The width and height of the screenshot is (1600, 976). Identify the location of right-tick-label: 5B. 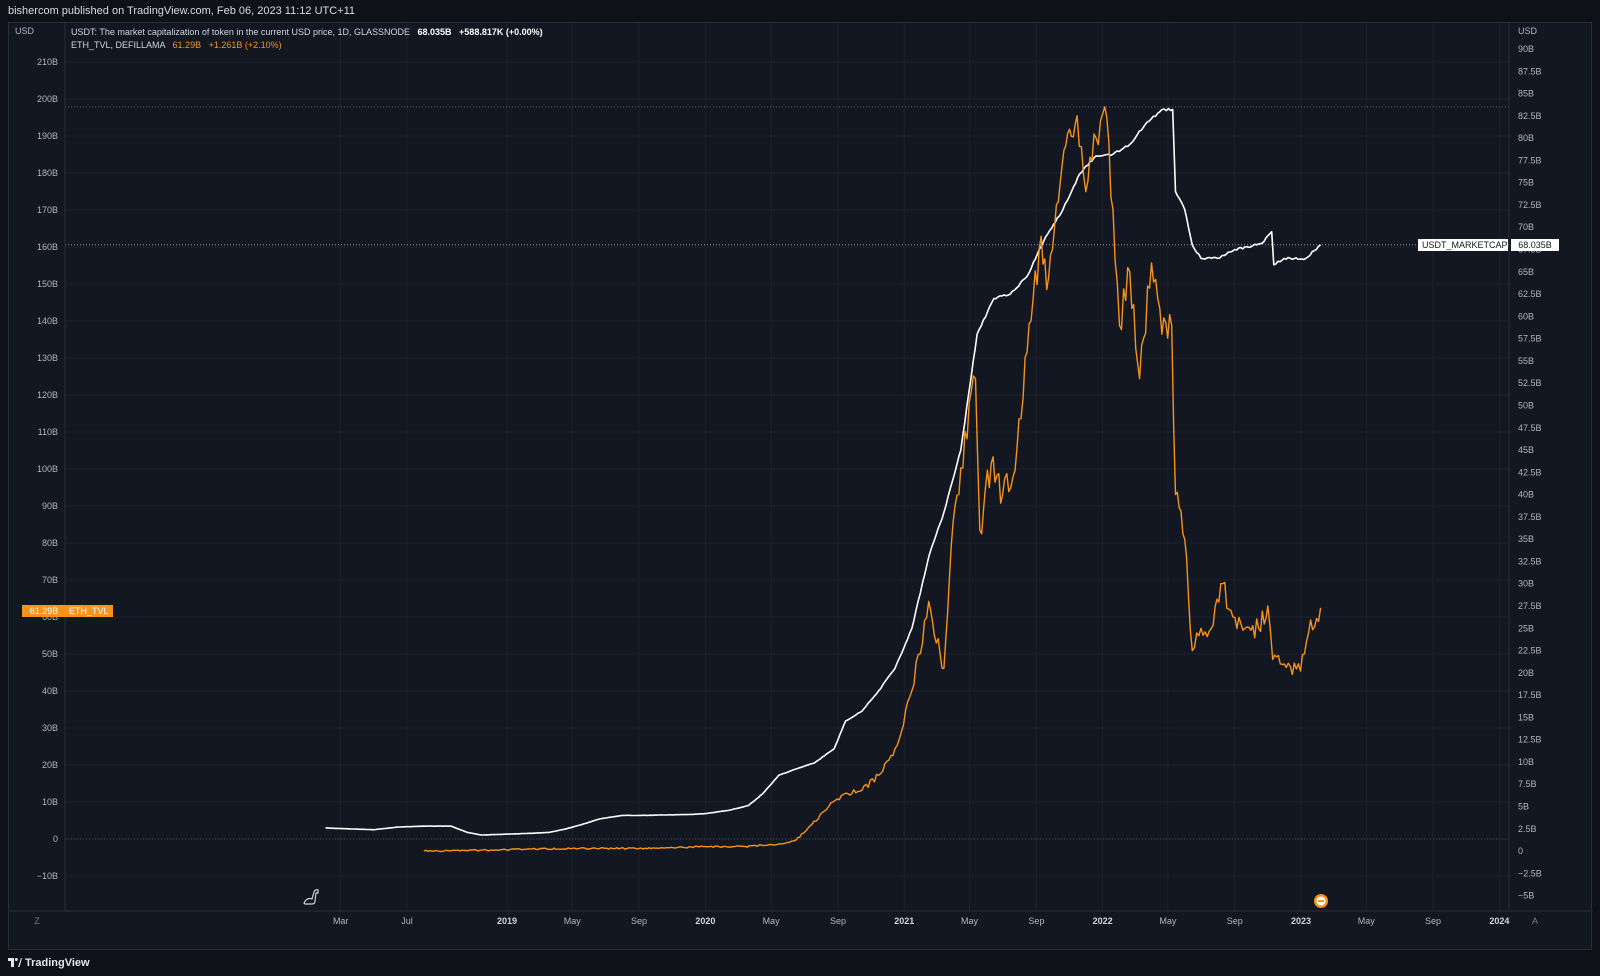
(1523, 807).